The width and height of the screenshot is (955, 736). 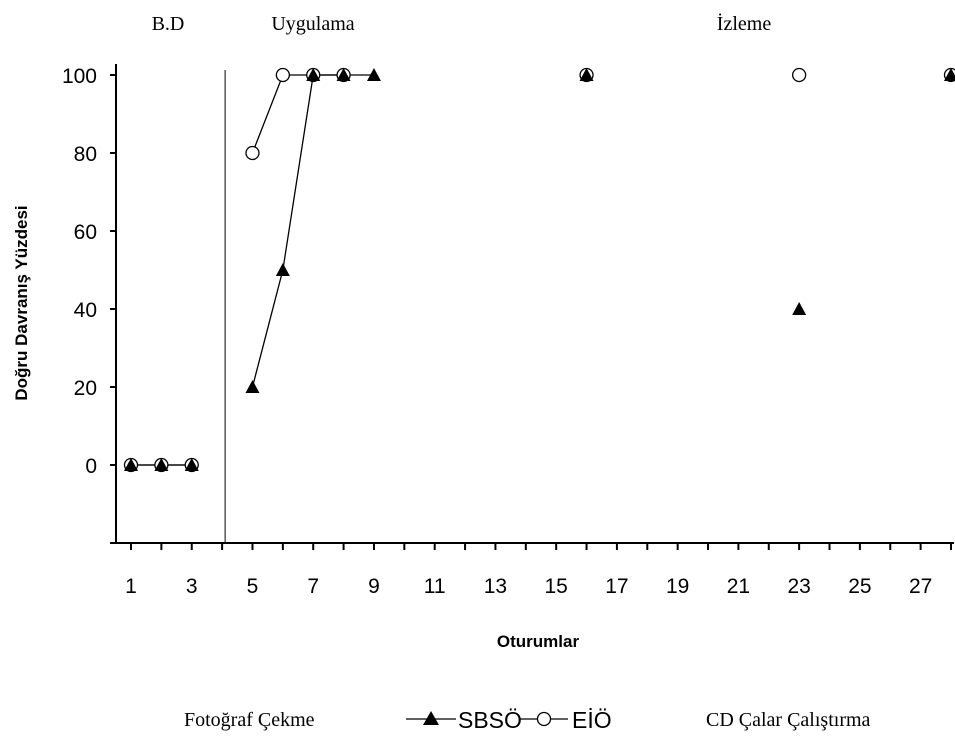 I want to click on series-lines, so click(x=252, y=270).